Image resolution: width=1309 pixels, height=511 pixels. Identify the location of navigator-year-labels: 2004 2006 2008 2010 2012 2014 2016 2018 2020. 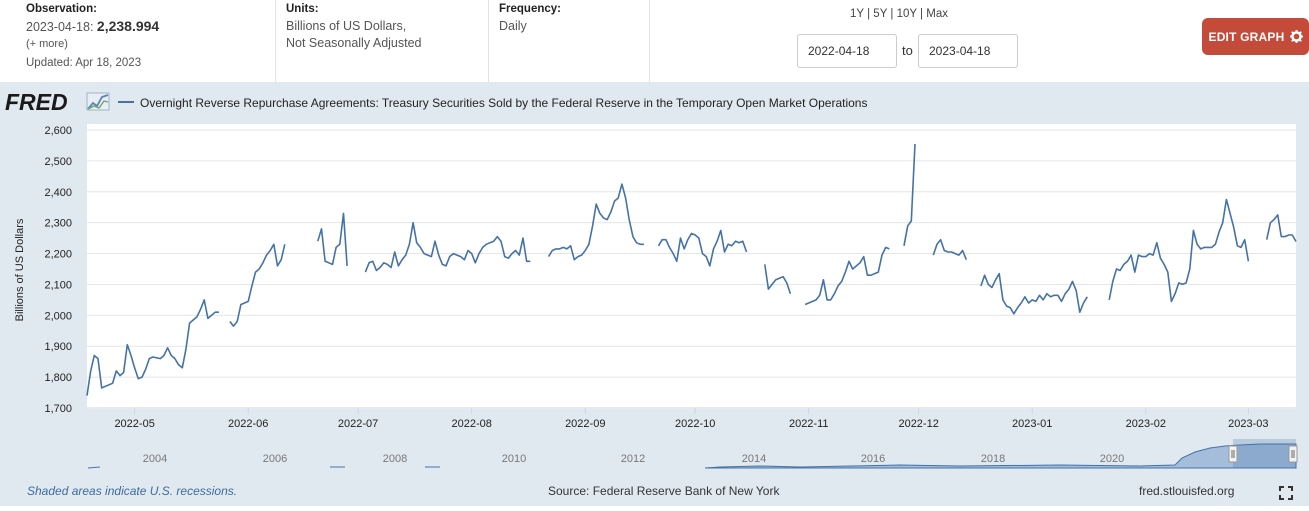
(633, 459).